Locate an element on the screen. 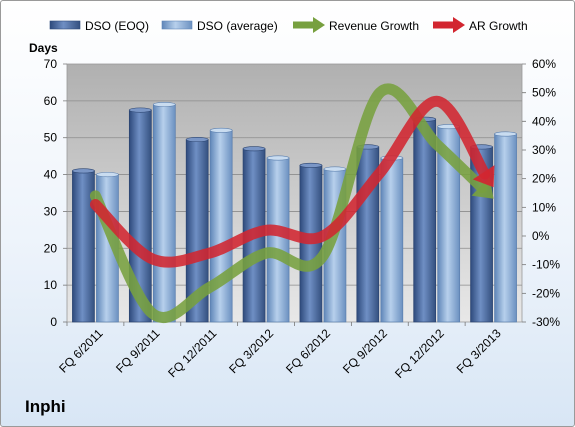  legend-item-dso-eoq: DSO (EOQ) is located at coordinates (99, 26).